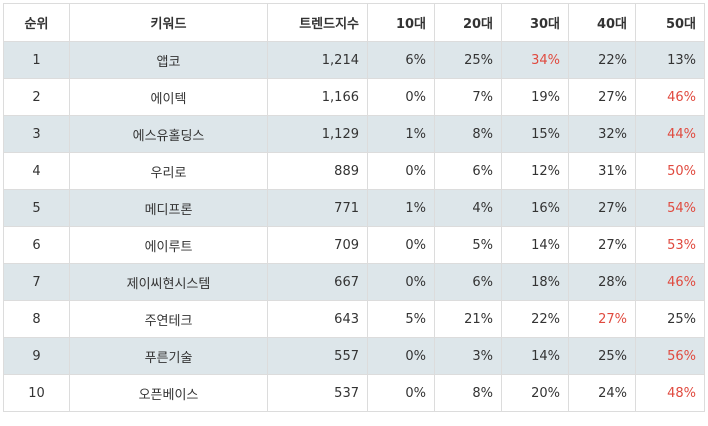 The width and height of the screenshot is (708, 426). Describe the element at coordinates (602, 282) in the screenshot. I see `cell-age-40: 28%` at that location.